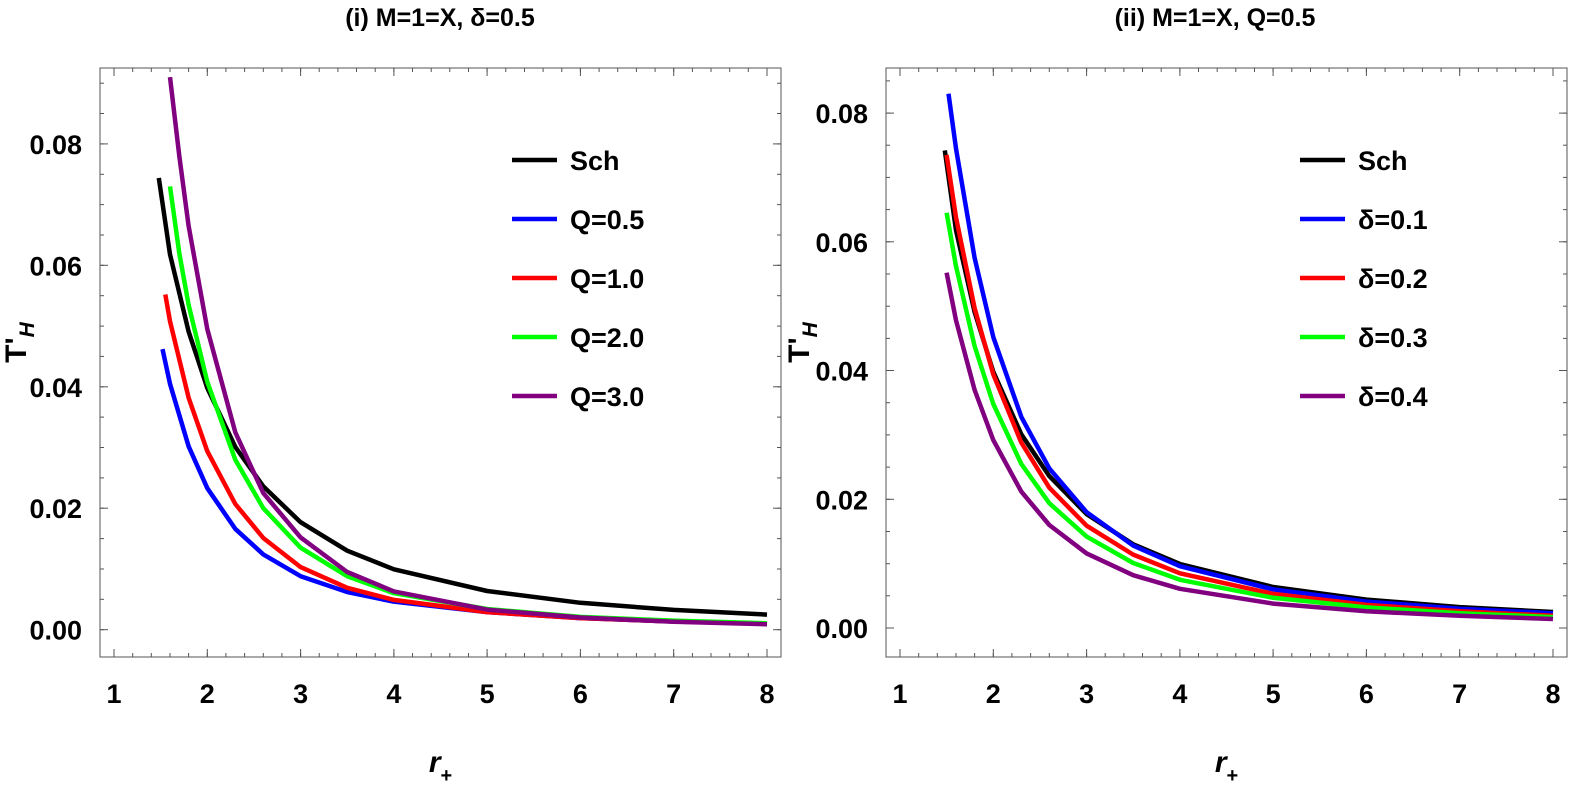 The width and height of the screenshot is (1570, 787). What do you see at coordinates (1393, 397) in the screenshot?
I see `legend-label-4: δ=0.4` at bounding box center [1393, 397].